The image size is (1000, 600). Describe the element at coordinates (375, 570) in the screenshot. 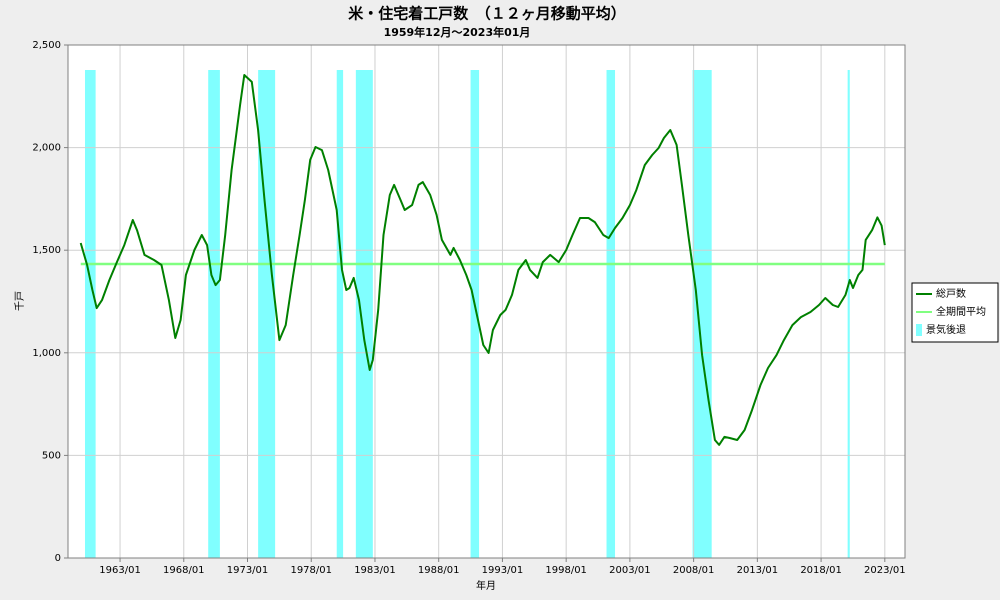

I see `x-tick-label: 1983/01` at that location.